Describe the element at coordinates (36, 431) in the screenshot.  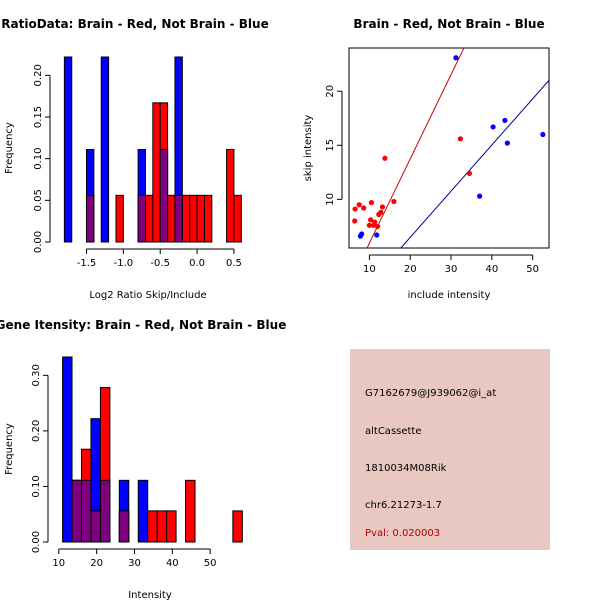
I see `intensity-histogram-y-tick-label: 0.20` at that location.